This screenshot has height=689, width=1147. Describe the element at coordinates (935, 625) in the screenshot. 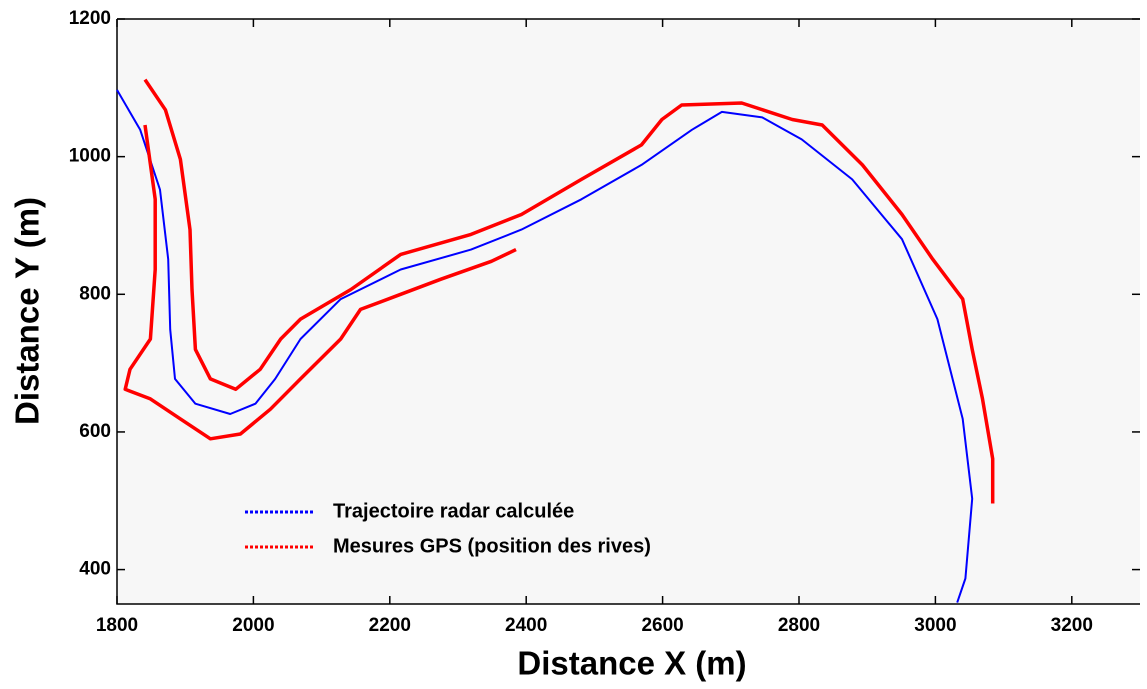

I see `x-tick-label: 3000` at that location.